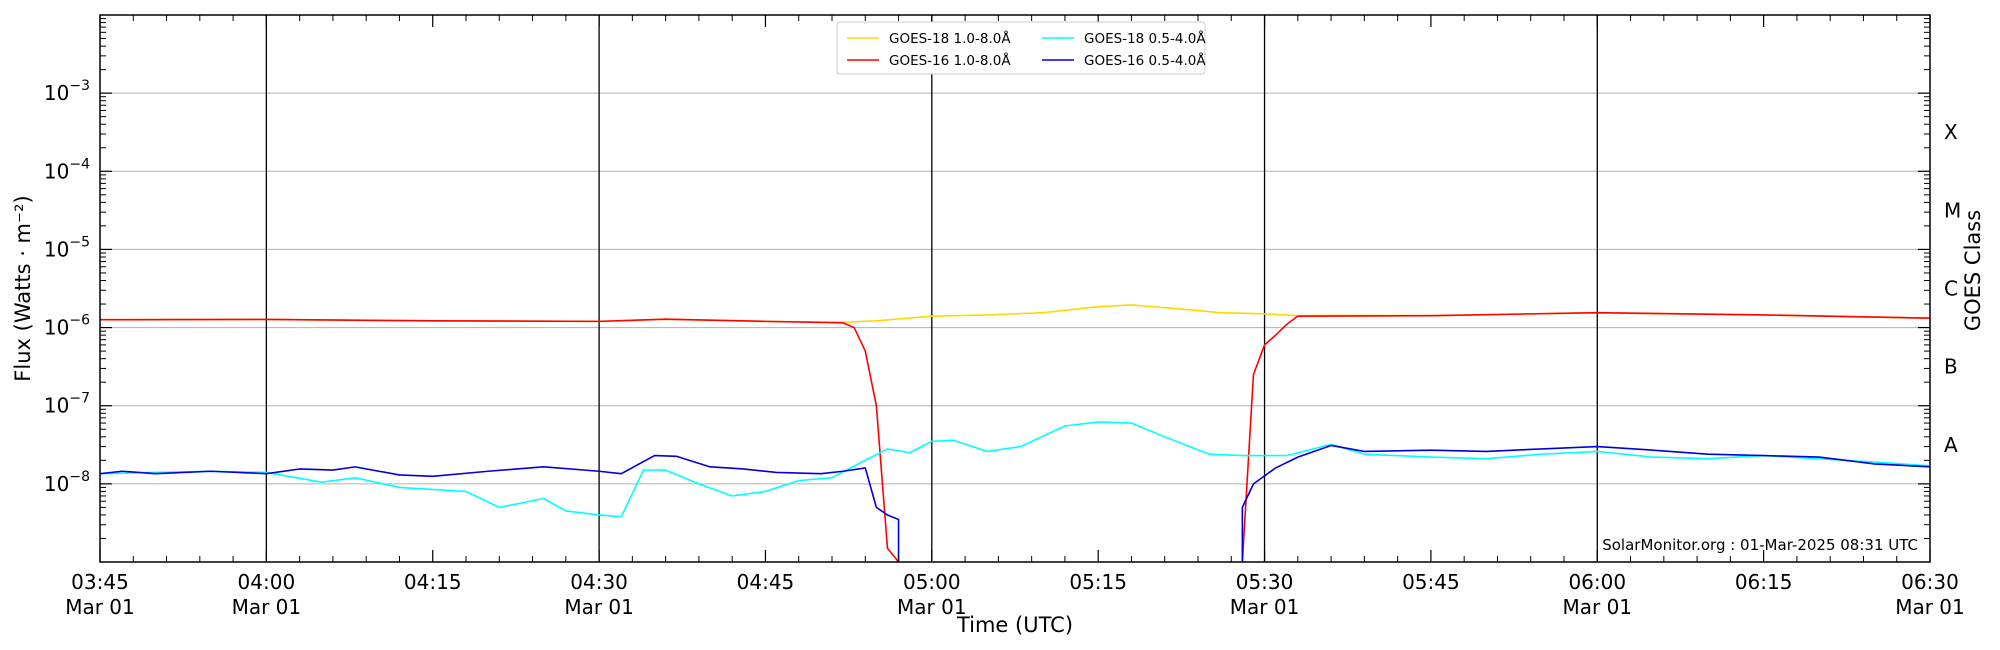 The width and height of the screenshot is (2000, 650). What do you see at coordinates (23, 288) in the screenshot?
I see `y-axis-label: Flux (Watts · m⁻²)` at bounding box center [23, 288].